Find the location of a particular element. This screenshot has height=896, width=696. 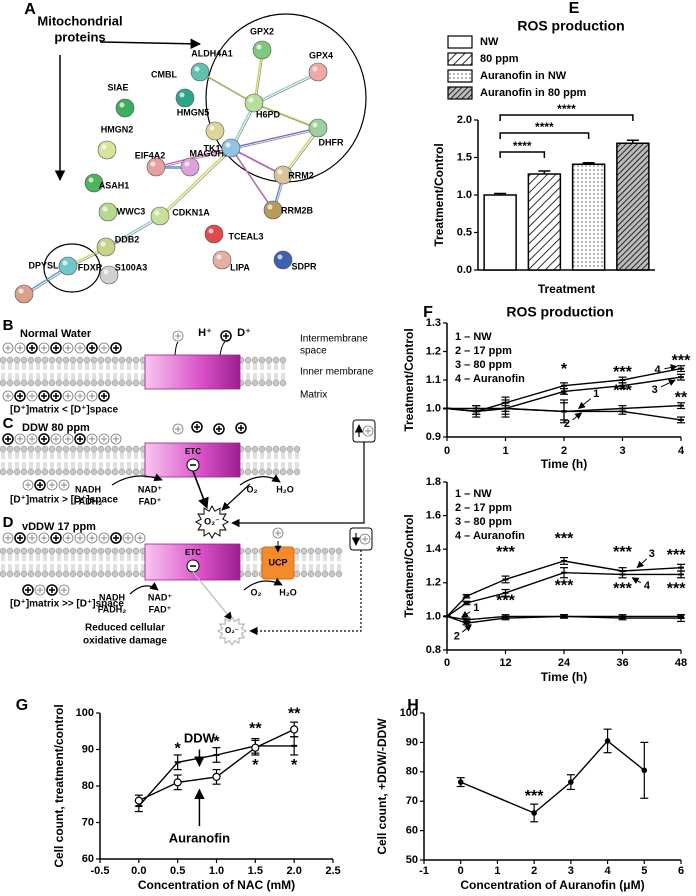

label: O₂⁻ is located at coordinates (212, 521).